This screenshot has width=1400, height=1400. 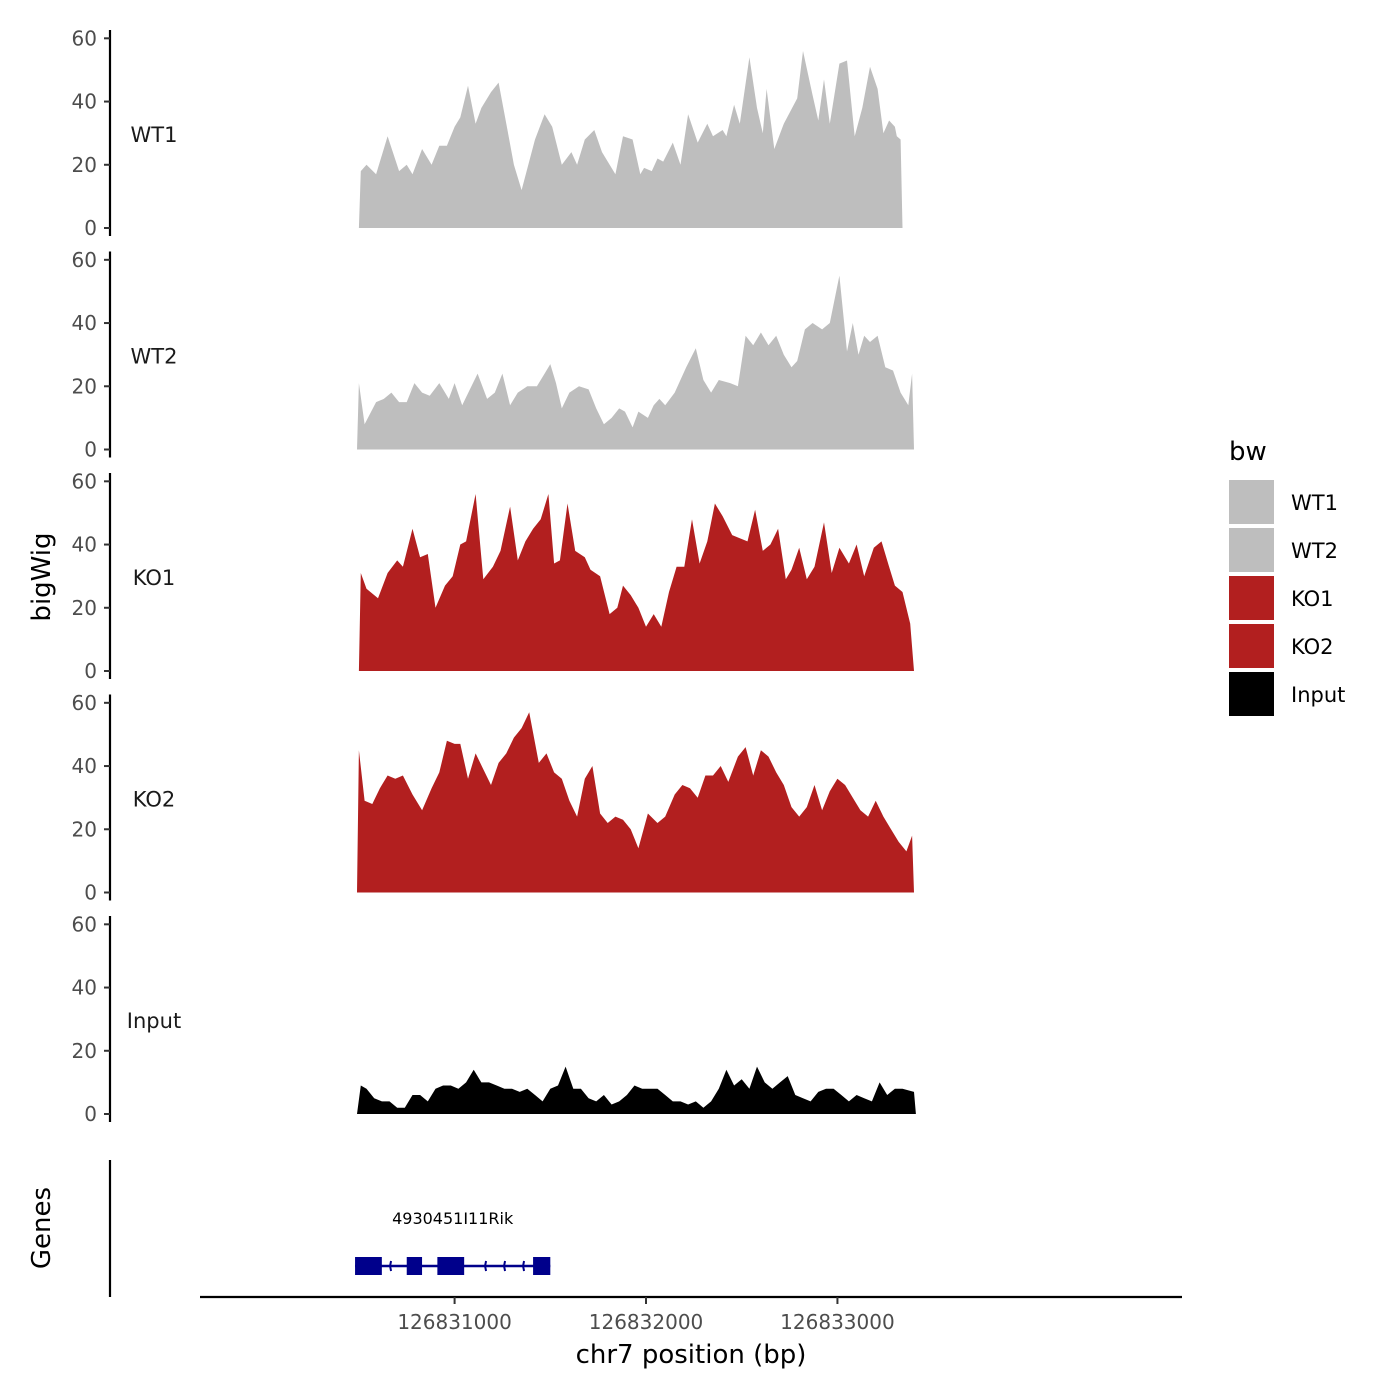 What do you see at coordinates (1312, 647) in the screenshot?
I see `legend-label-ko2: KO2` at bounding box center [1312, 647].